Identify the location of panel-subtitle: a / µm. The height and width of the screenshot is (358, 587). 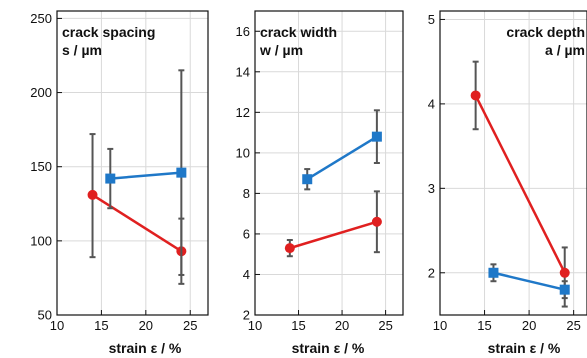
(565, 50).